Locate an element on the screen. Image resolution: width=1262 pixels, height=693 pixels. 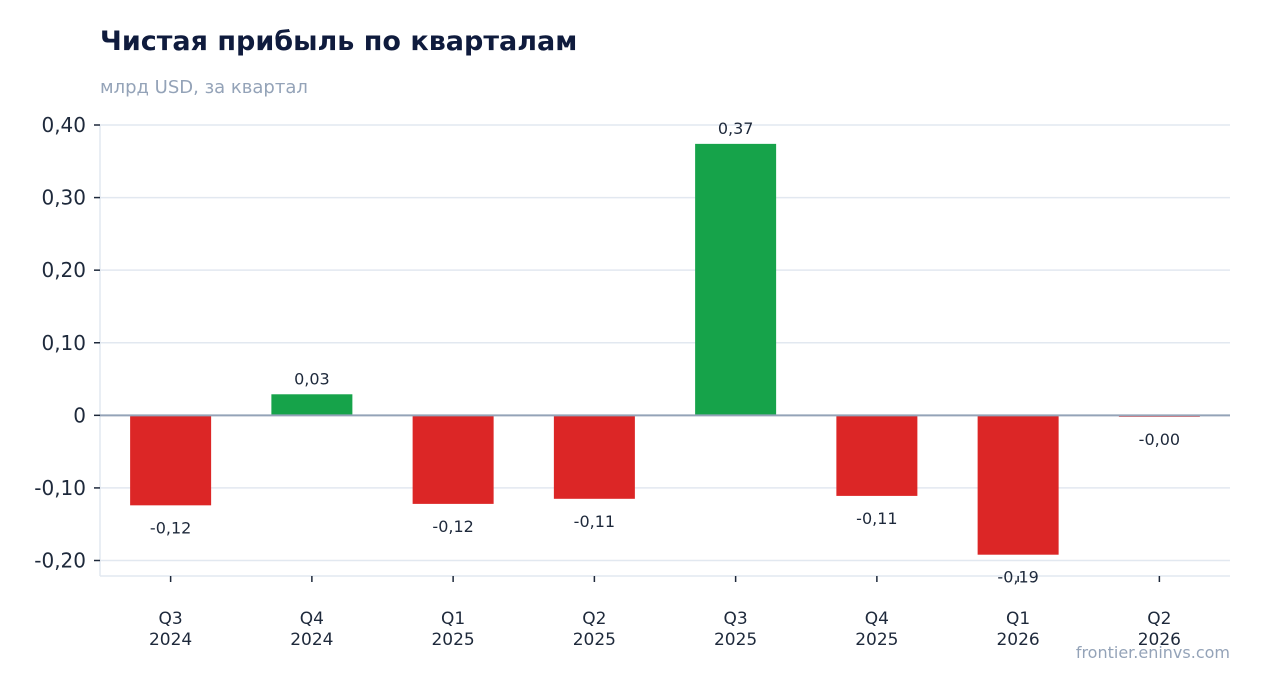
y-tick-label: 0,30 is located at coordinates (63, 198).